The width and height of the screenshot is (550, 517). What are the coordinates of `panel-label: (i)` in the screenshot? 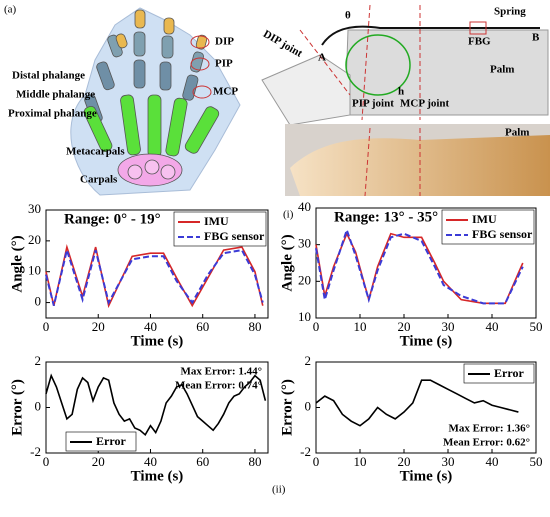 It's located at (288, 215).